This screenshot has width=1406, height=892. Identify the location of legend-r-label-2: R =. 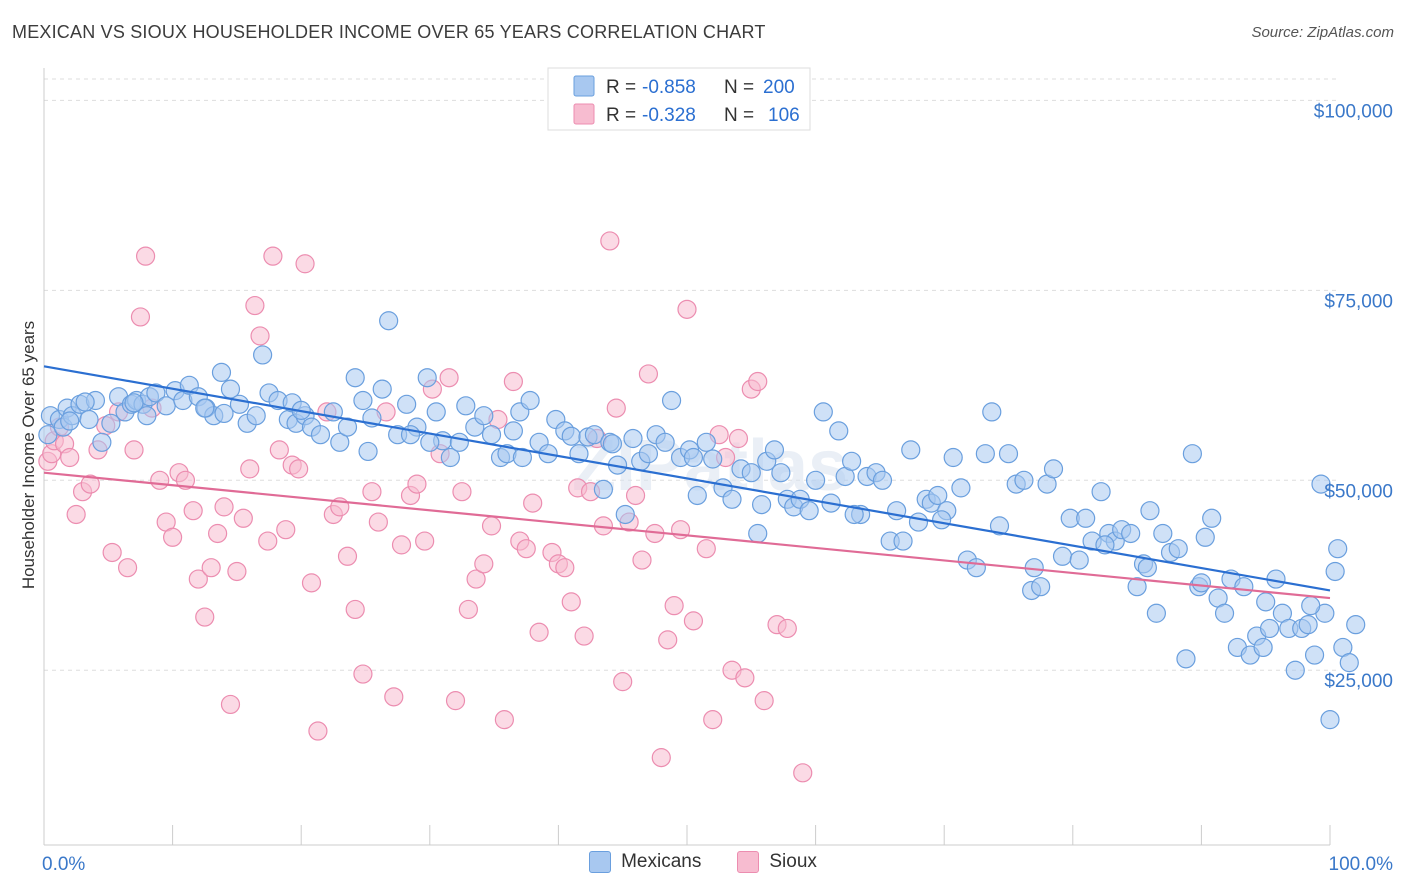
(621, 115).